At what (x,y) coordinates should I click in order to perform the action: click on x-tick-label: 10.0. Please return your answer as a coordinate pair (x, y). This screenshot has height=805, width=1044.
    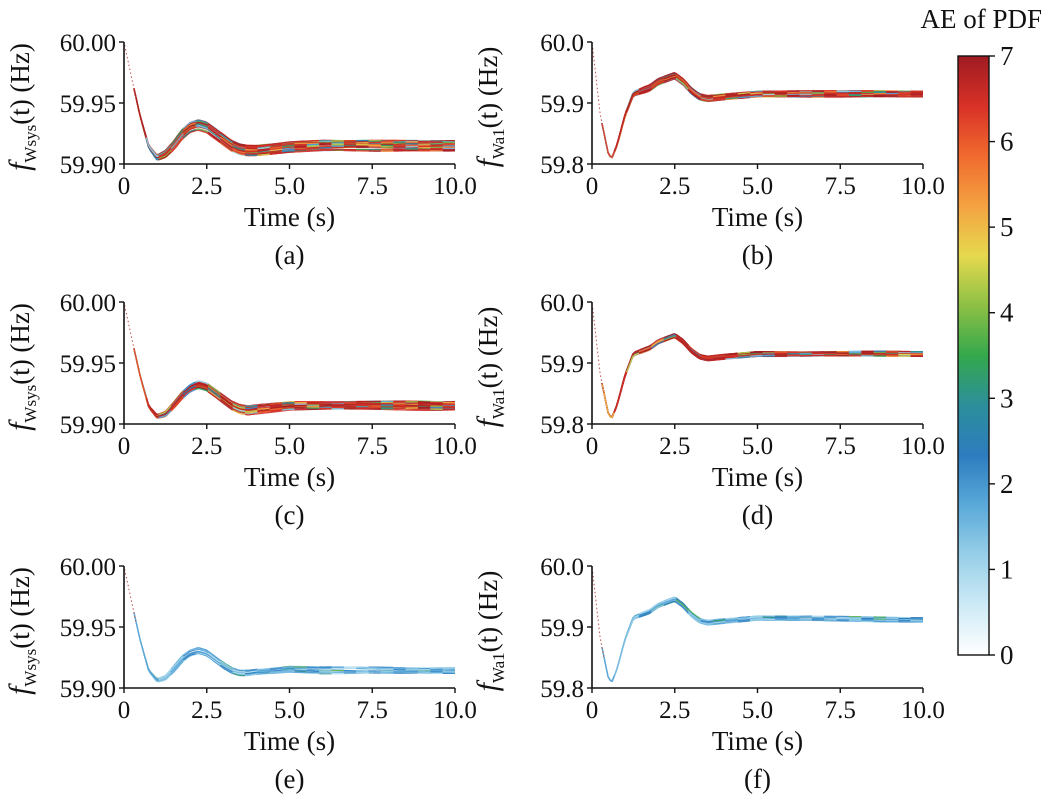
    Looking at the image, I should click on (455, 186).